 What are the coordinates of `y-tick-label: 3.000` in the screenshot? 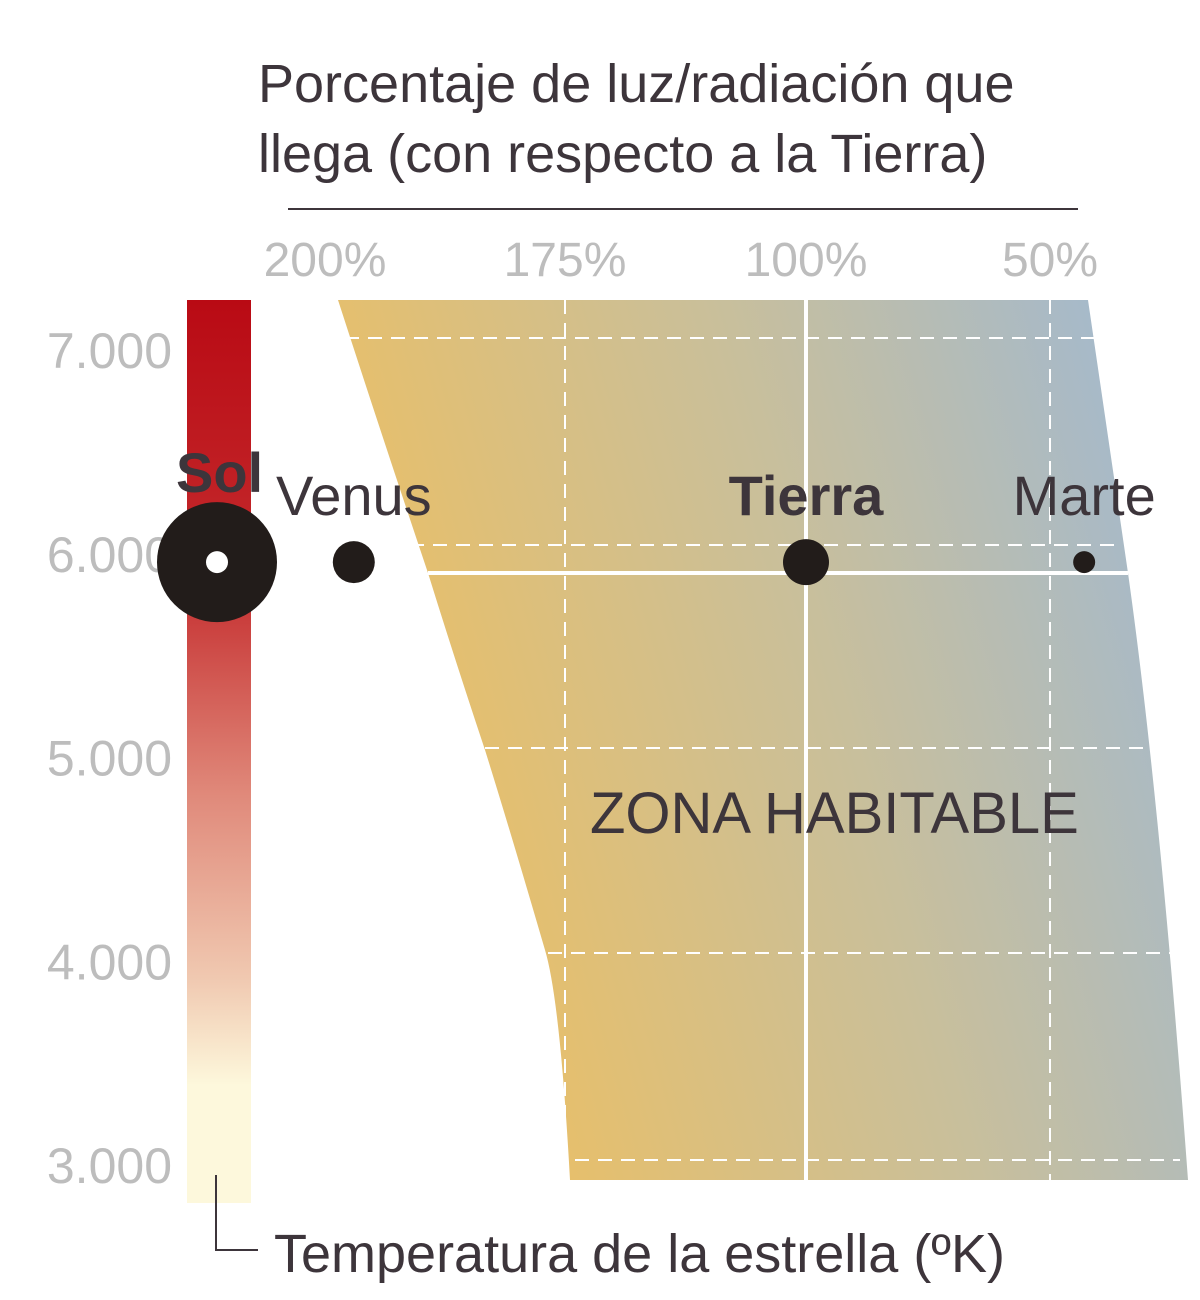 It's located at (109, 1166).